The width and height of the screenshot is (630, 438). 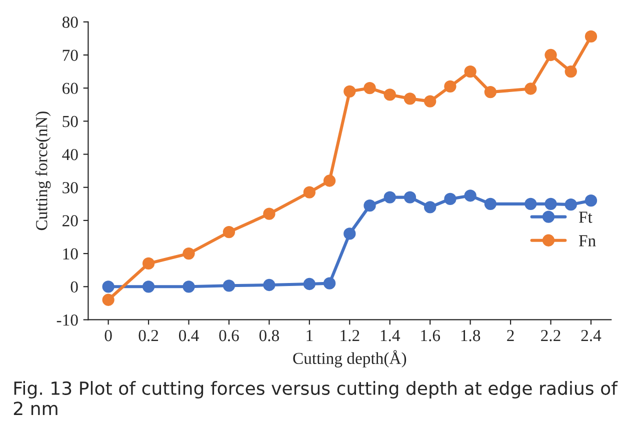 I want to click on y-axis-title: Cutting force(nN), so click(x=43, y=171).